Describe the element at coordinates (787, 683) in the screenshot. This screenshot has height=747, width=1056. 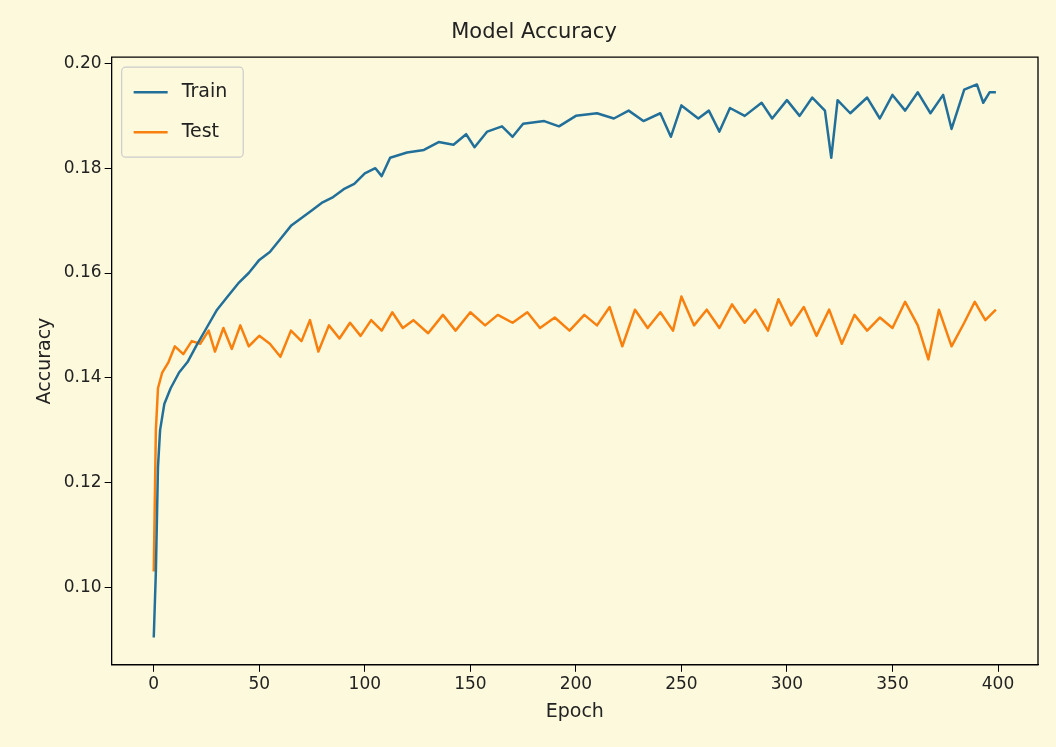
I see `x-tick-label: 300` at that location.